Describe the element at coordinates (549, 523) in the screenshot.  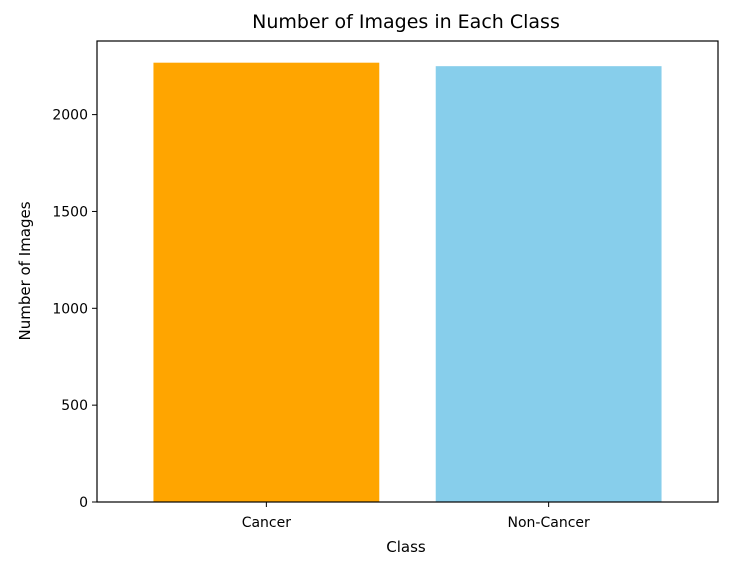
I see `x-tick-label: Non-Cancer` at that location.